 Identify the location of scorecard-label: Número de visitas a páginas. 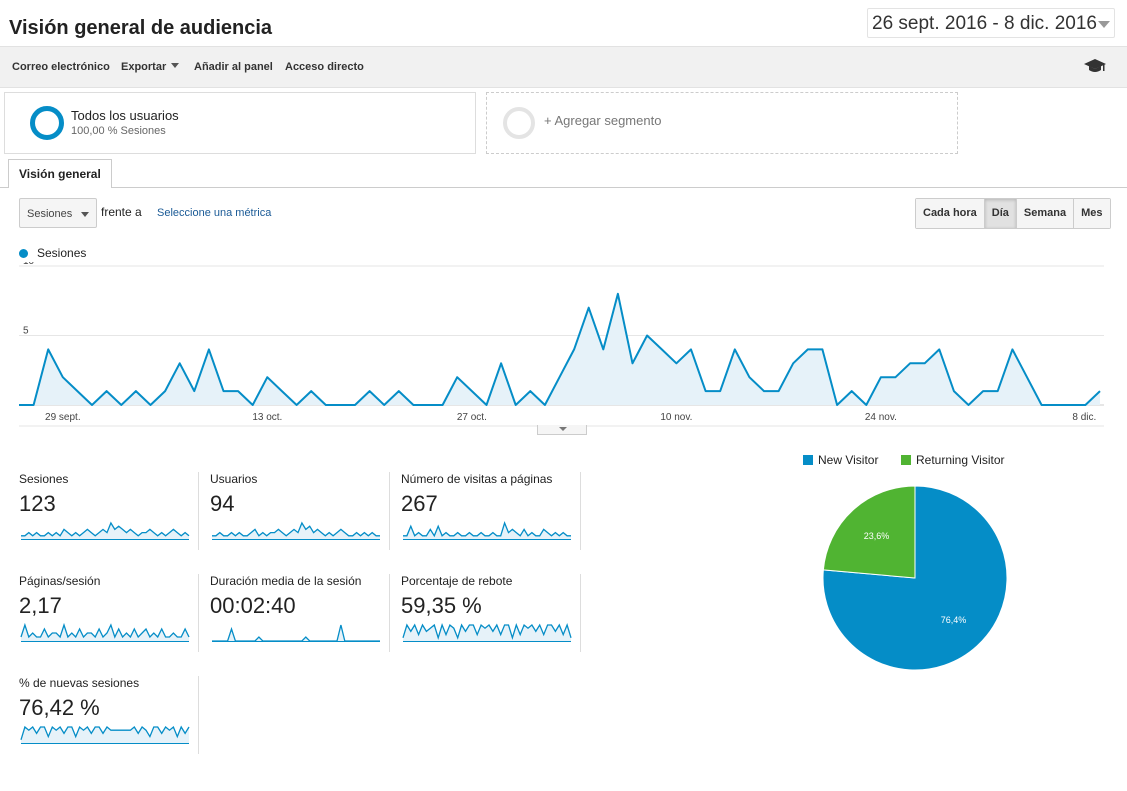
(477, 479).